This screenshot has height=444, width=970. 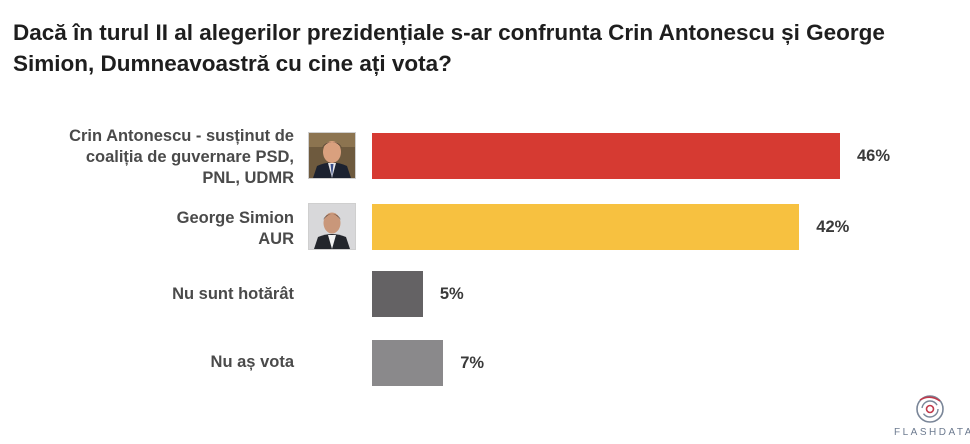 What do you see at coordinates (181, 136) in the screenshot?
I see `category-label-line: Crin Antonescu - susținut de` at bounding box center [181, 136].